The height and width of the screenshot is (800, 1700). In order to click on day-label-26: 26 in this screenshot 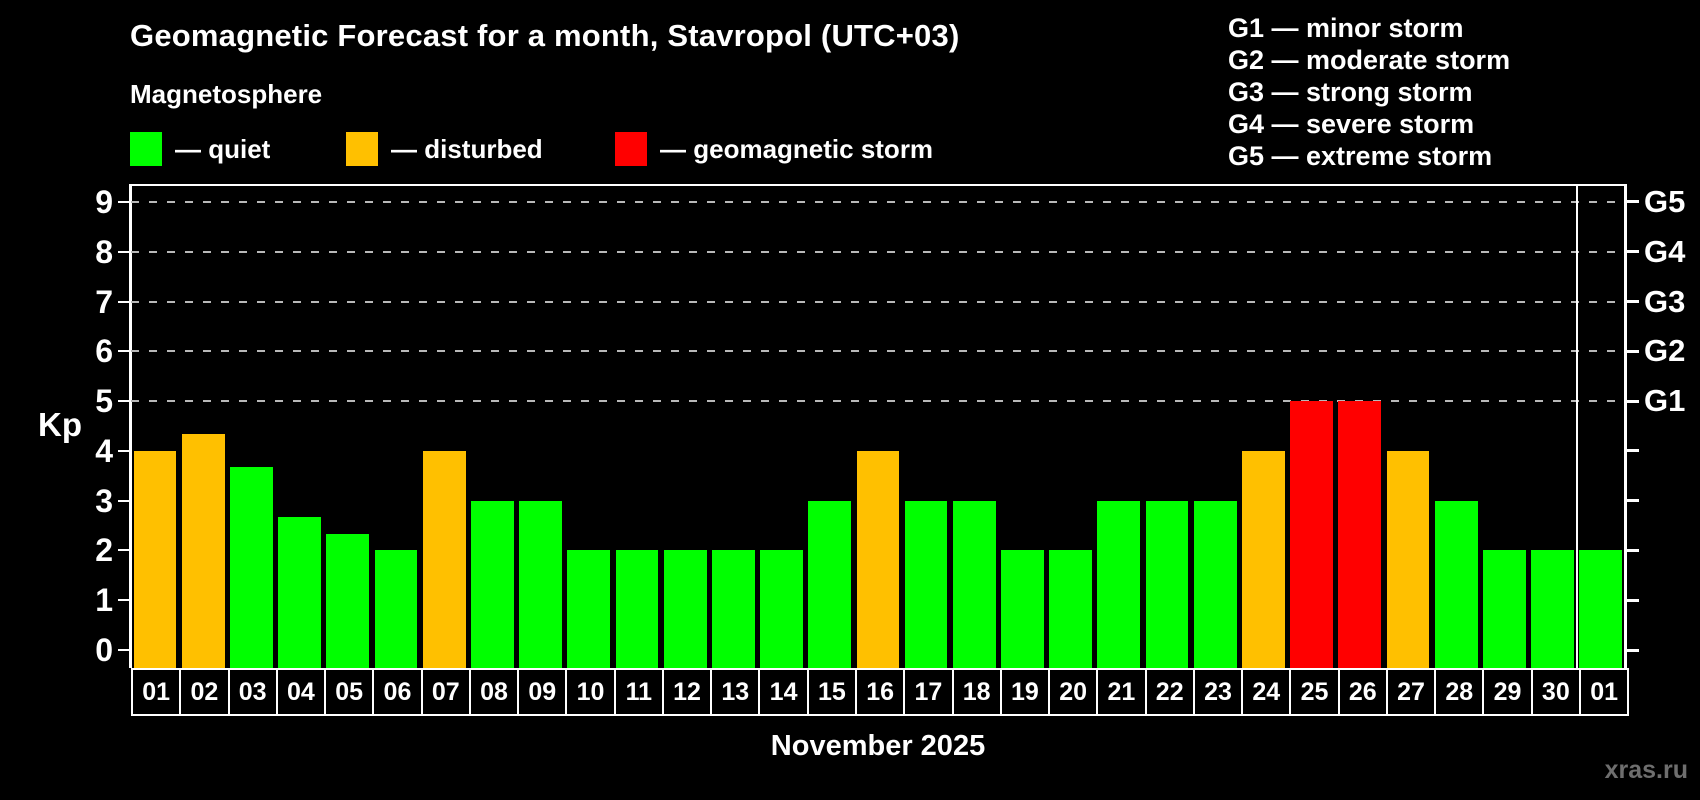, I will do `click(1362, 692)`.